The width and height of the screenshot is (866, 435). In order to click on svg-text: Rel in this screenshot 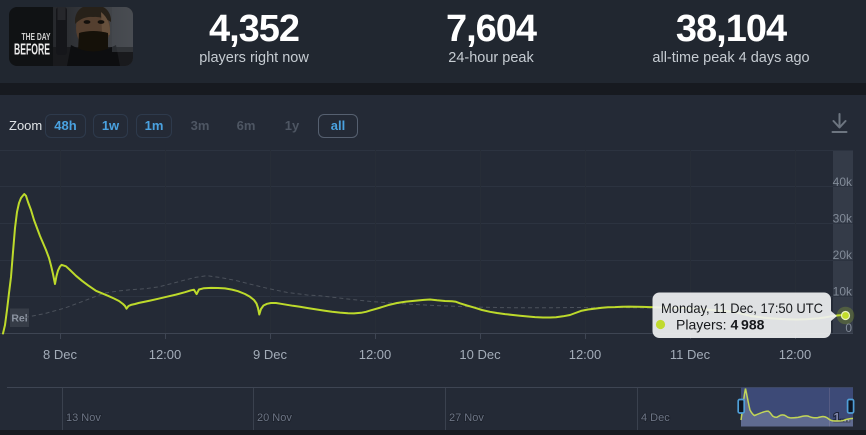, I will do `click(19, 319)`.